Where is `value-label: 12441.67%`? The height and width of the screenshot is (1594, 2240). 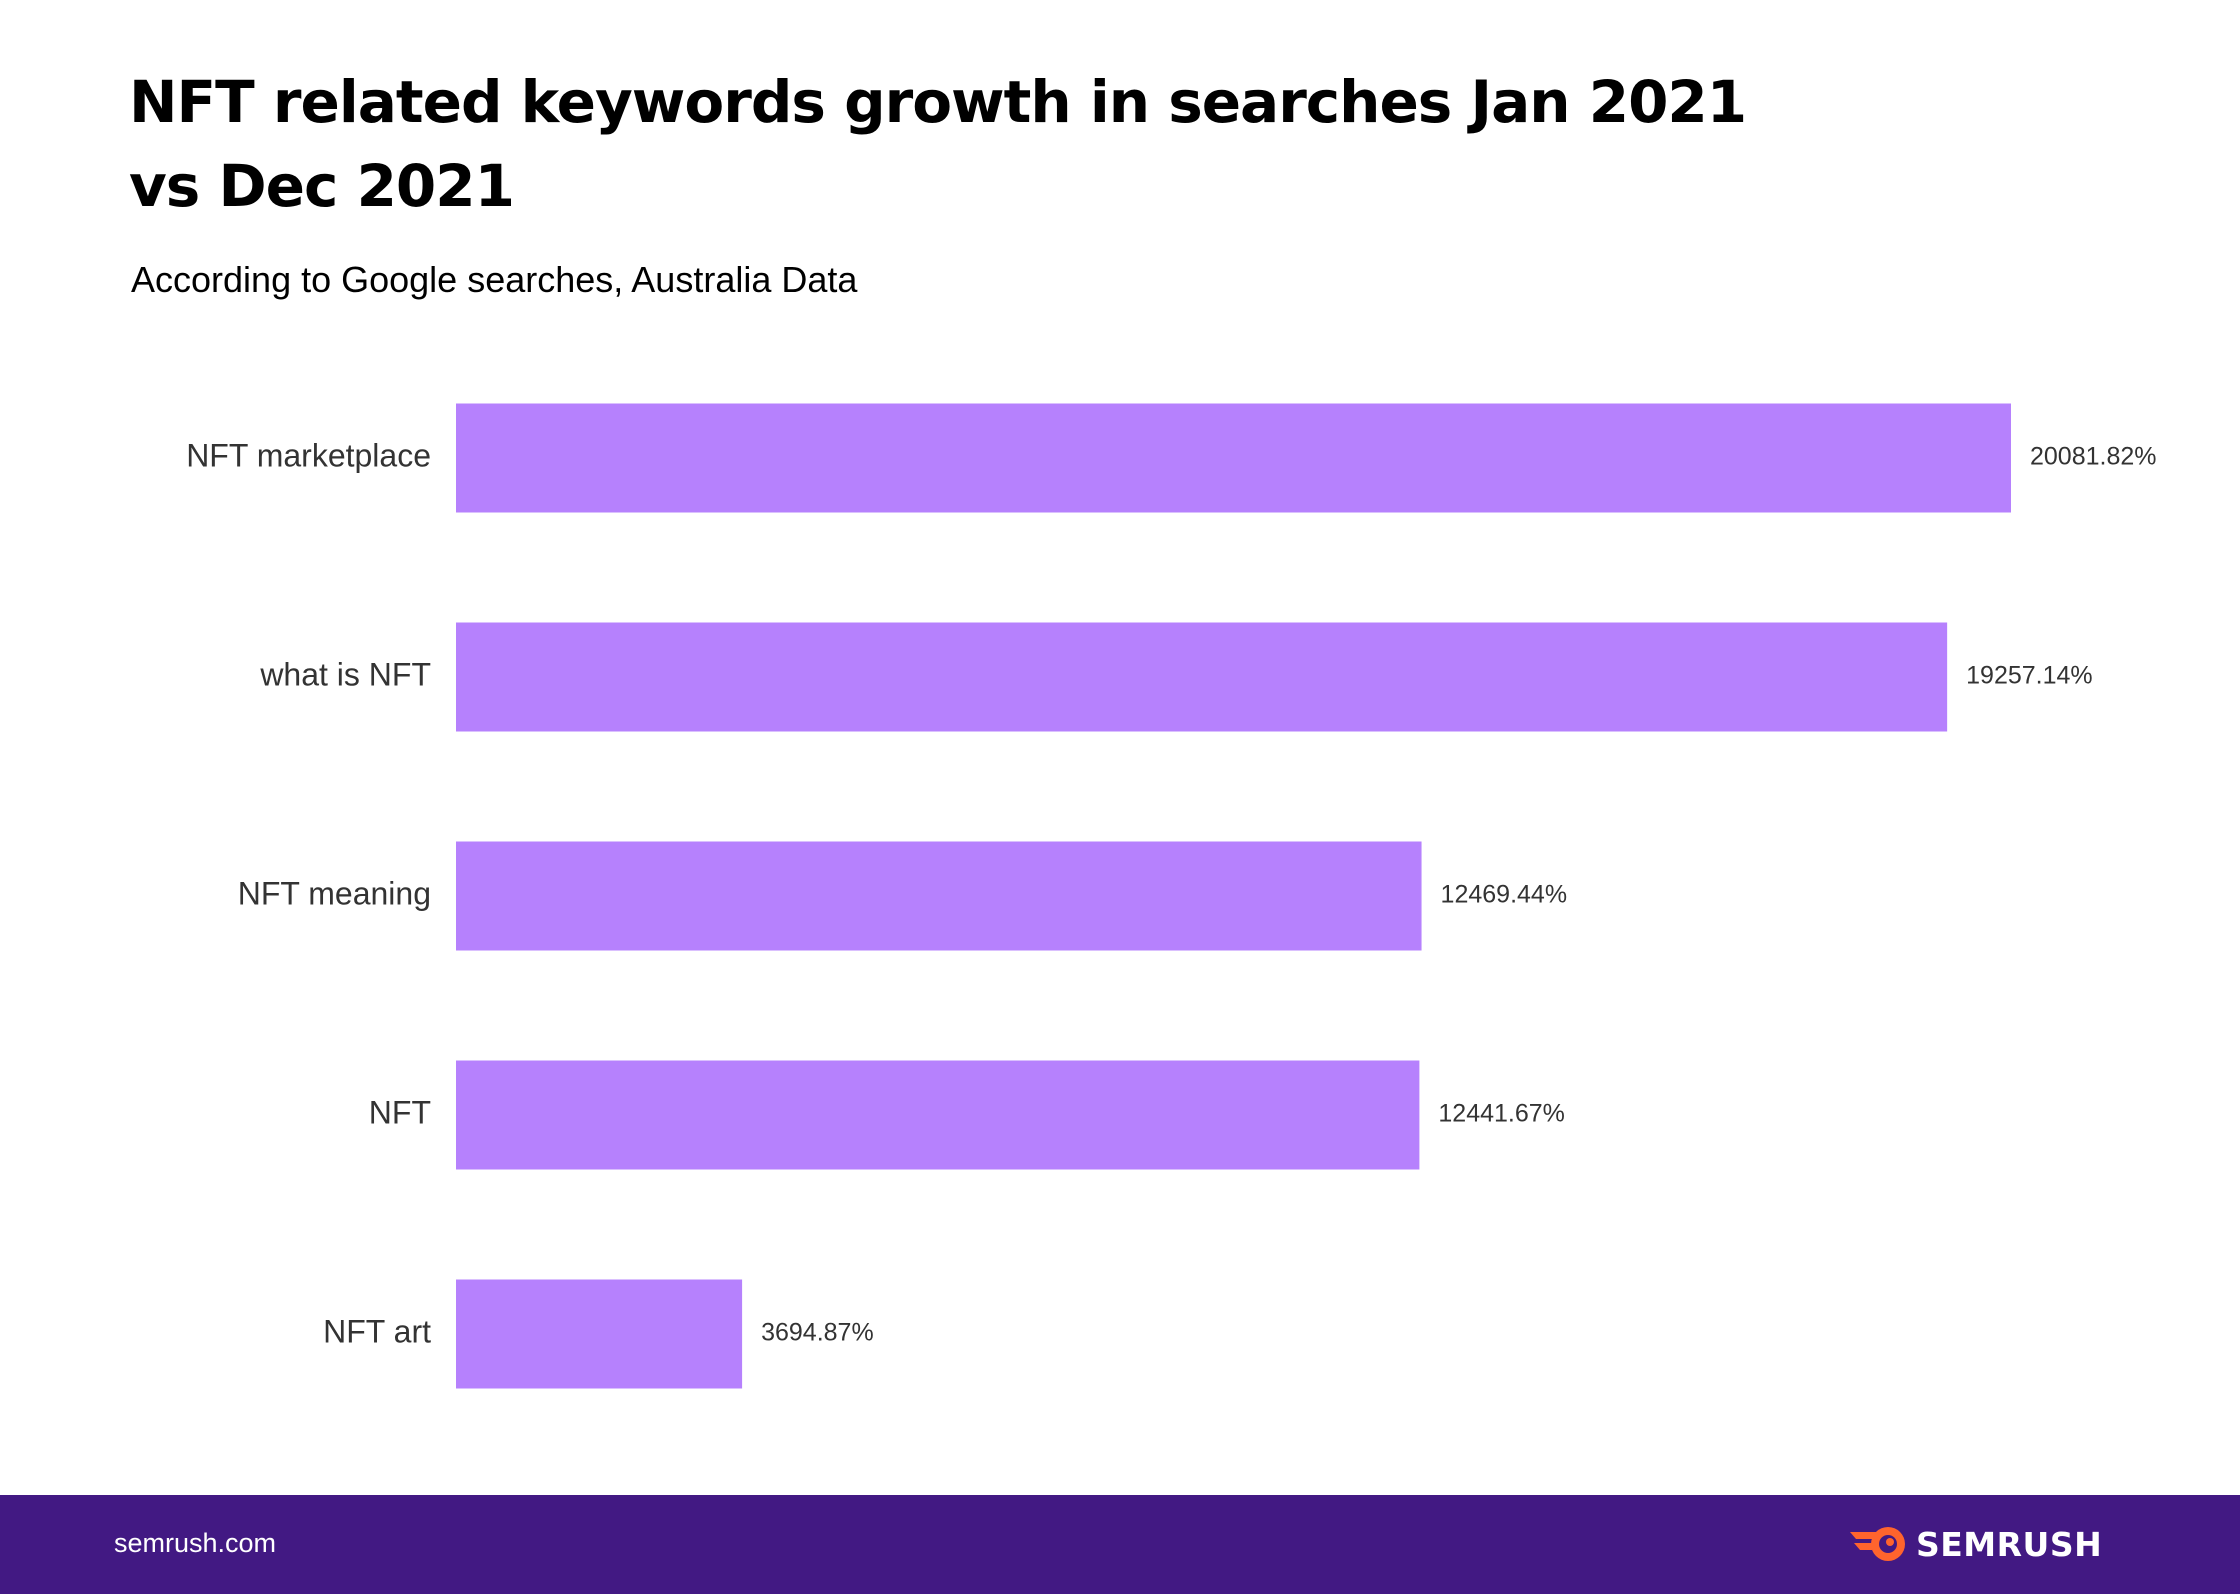
value-label: 12441.67% is located at coordinates (1501, 1114).